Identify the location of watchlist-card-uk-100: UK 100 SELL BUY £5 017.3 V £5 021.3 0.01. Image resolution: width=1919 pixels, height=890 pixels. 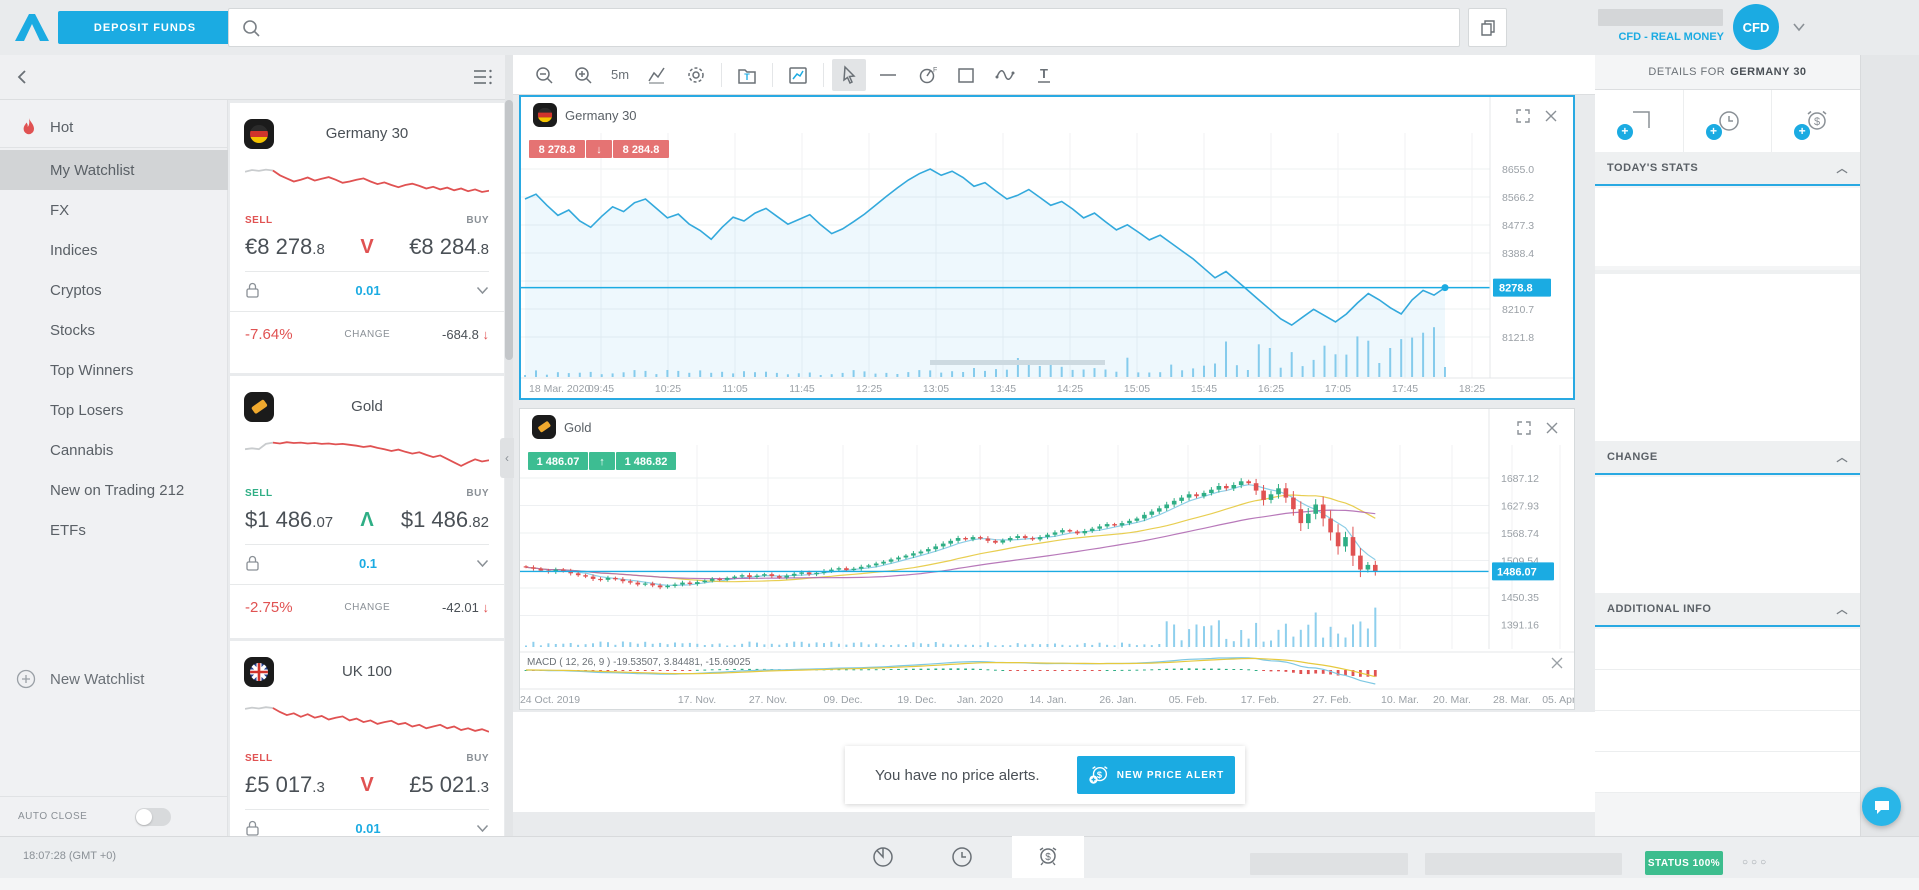
(367, 738).